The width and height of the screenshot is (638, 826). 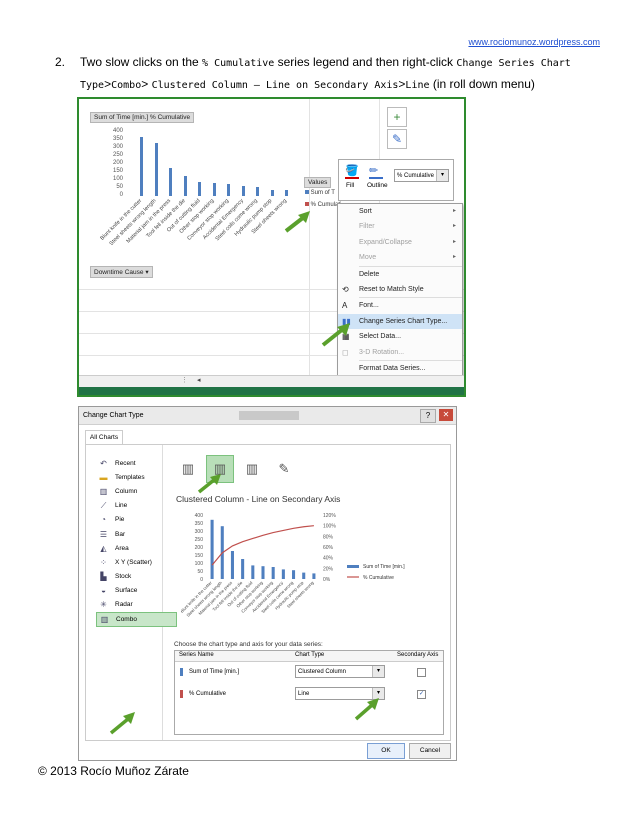 I want to click on secondary-axis-checkbox-cumulative: ✓, so click(x=421, y=694).